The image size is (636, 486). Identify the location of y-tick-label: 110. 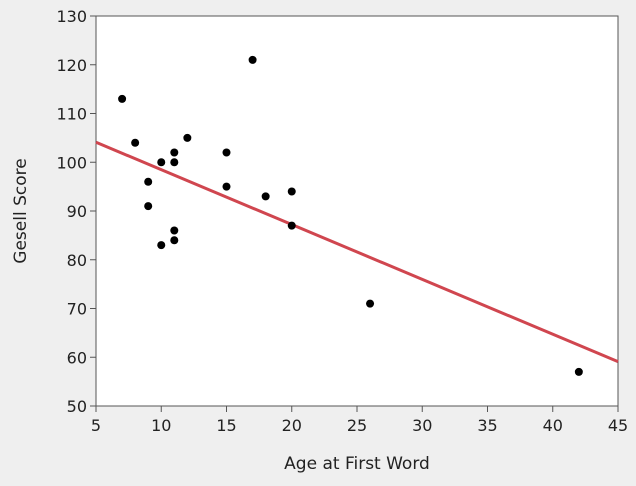
(71, 114).